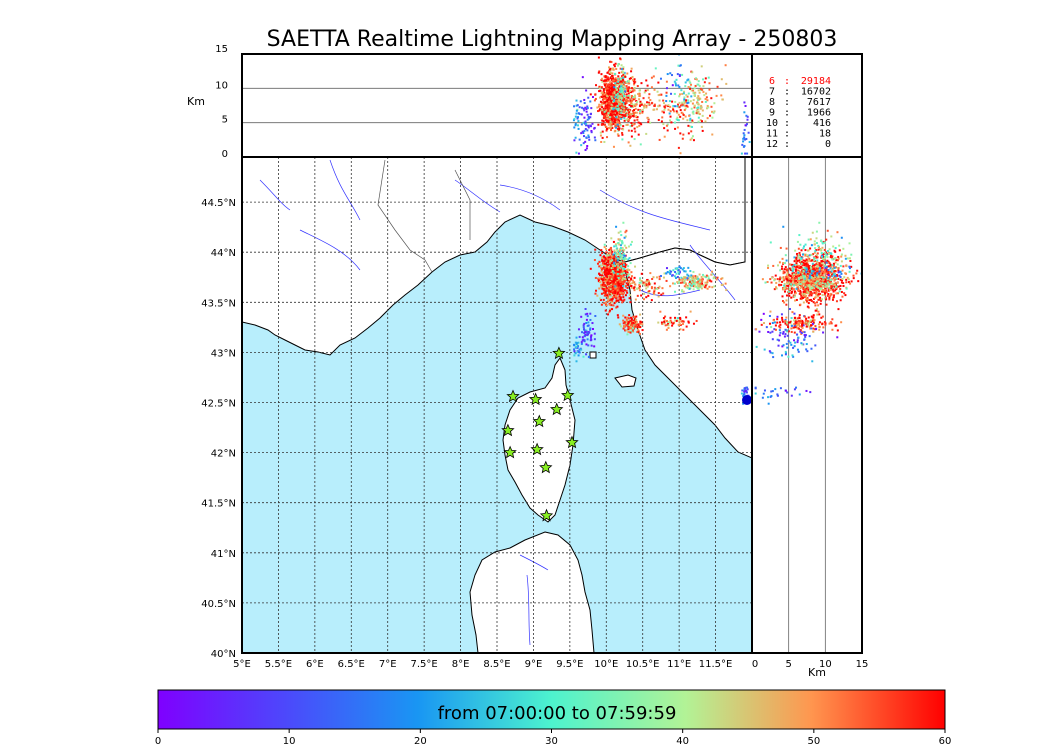  What do you see at coordinates (712, 272) in the screenshot?
I see `river-line` at bounding box center [712, 272].